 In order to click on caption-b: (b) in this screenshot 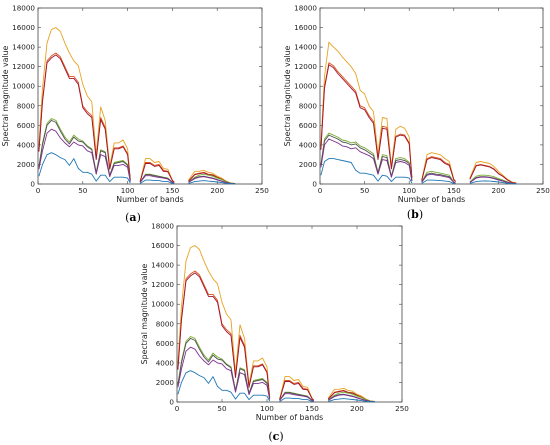, I will do `click(415, 214)`.